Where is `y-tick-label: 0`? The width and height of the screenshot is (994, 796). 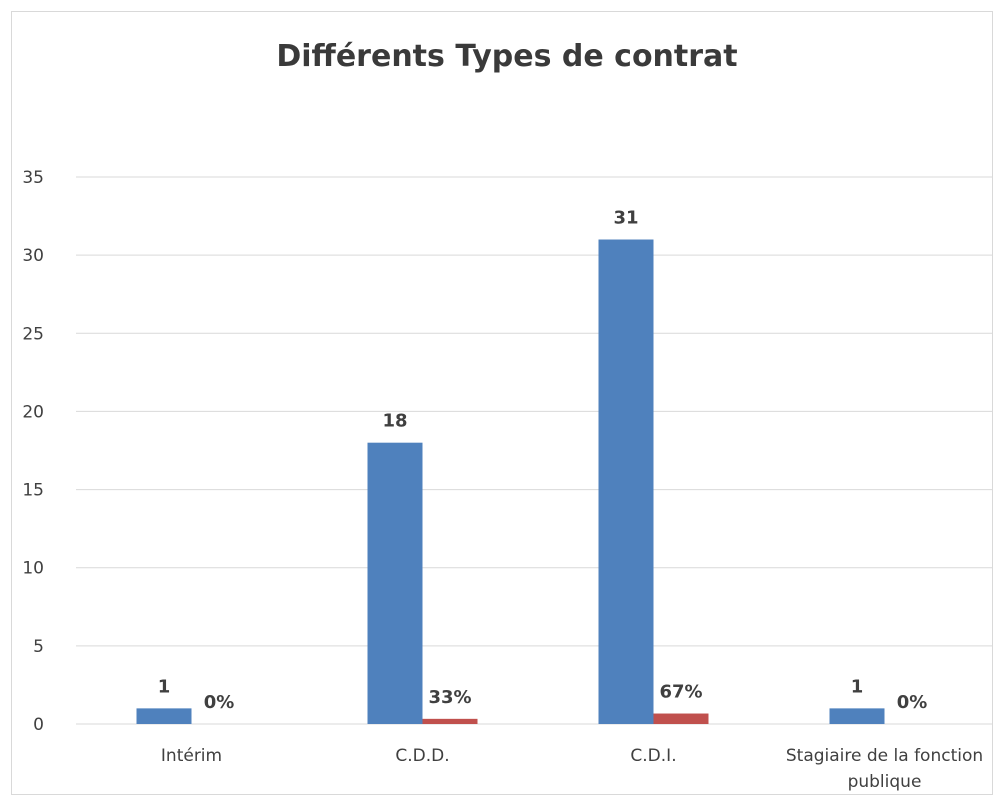
y-tick-label: 0 is located at coordinates (38, 725).